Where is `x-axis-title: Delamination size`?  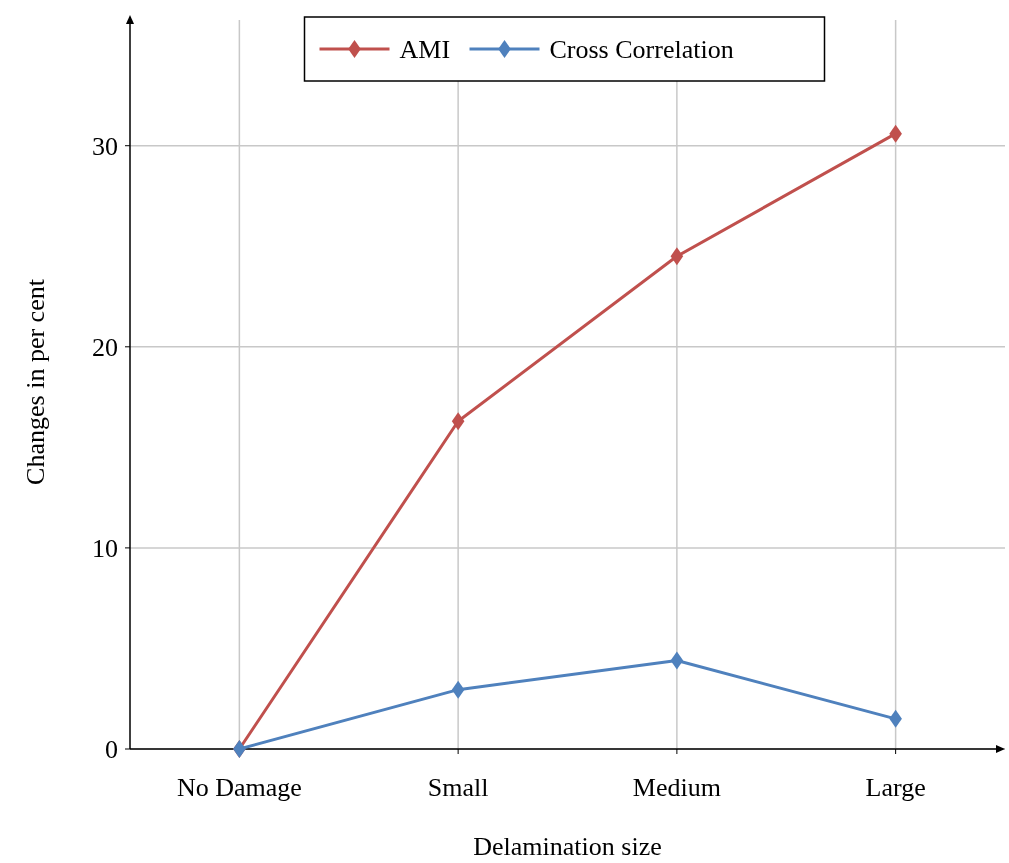 x-axis-title: Delamination size is located at coordinates (567, 846).